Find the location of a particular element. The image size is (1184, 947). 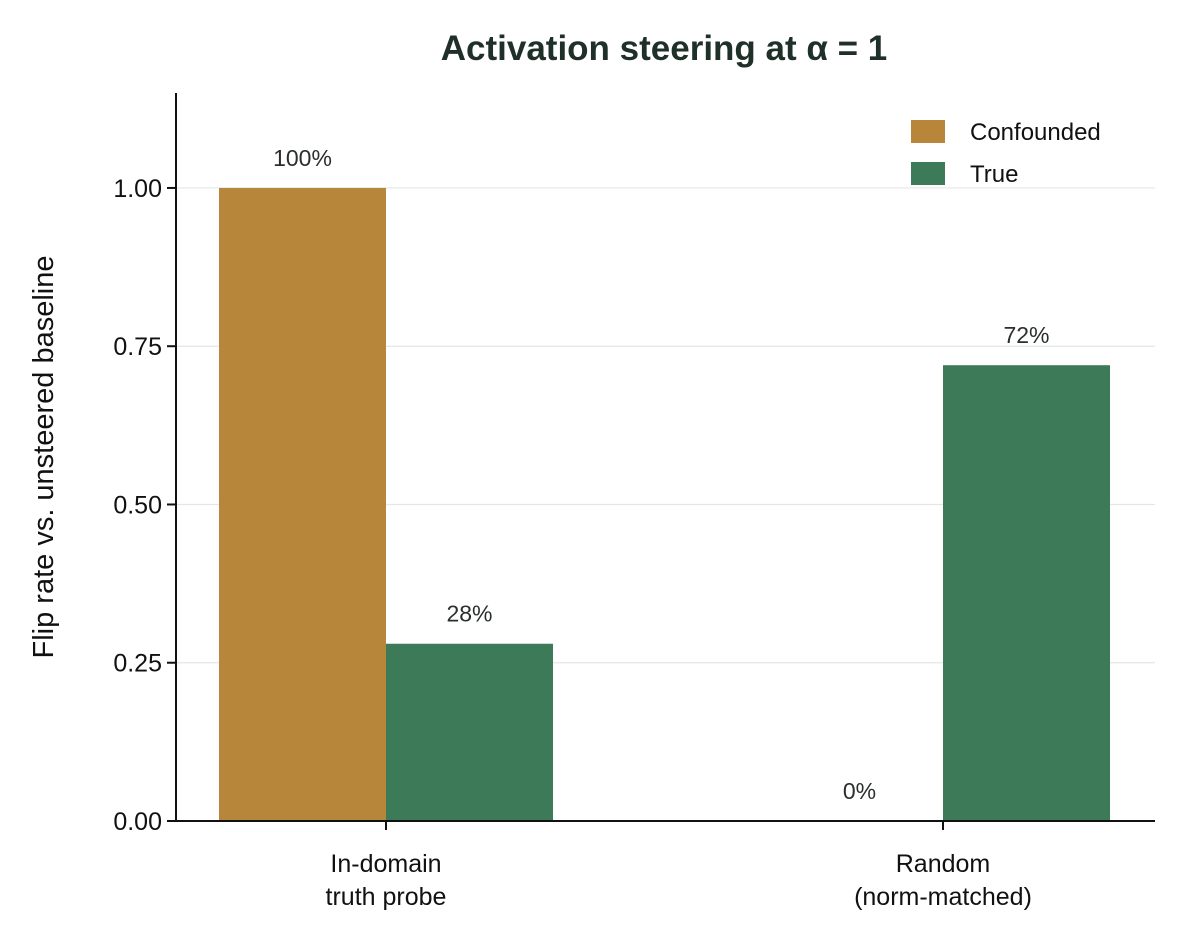

chart-title: Activation steering at α = 1 is located at coordinates (664, 48).